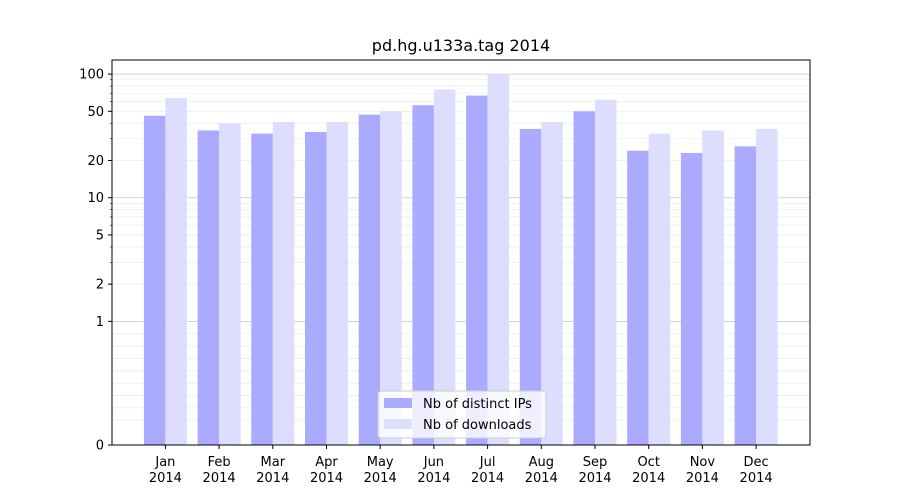 Image resolution: width=900 pixels, height=504 pixels. What do you see at coordinates (380, 462) in the screenshot?
I see `x-tick-label-month: May` at bounding box center [380, 462].